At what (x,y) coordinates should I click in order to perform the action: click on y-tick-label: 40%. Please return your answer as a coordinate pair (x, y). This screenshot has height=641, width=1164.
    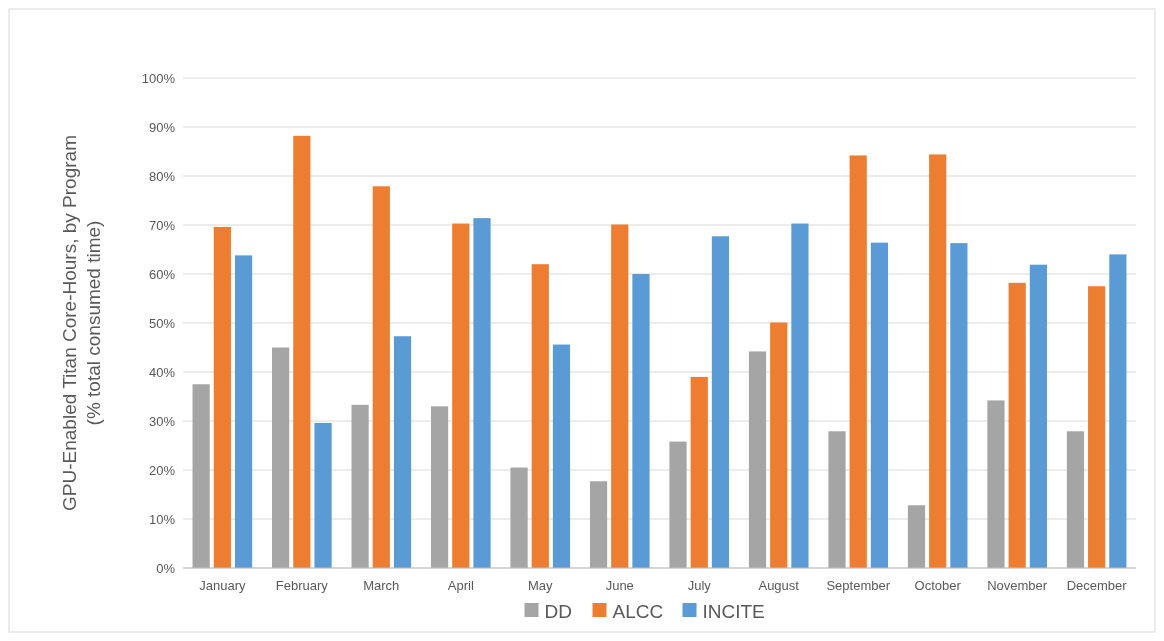
    Looking at the image, I should click on (162, 372).